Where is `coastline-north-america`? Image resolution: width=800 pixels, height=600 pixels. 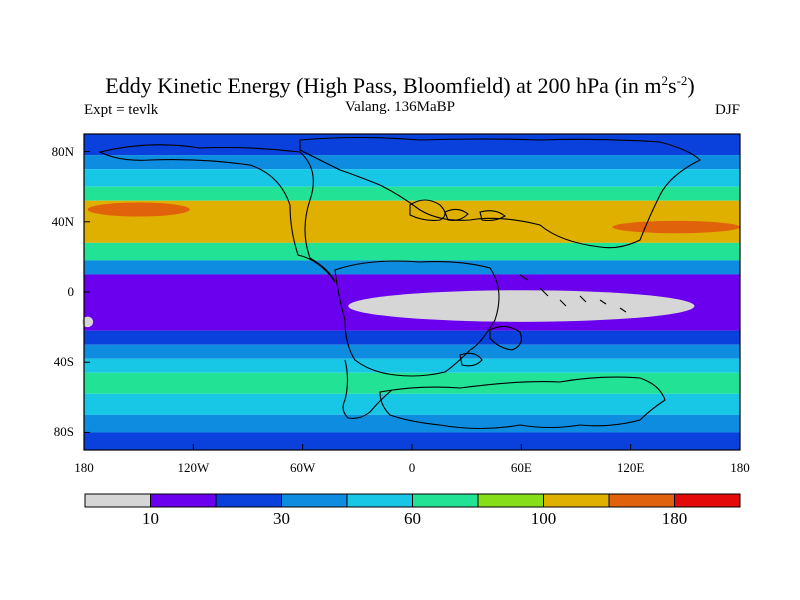 coastline-north-america is located at coordinates (217, 213).